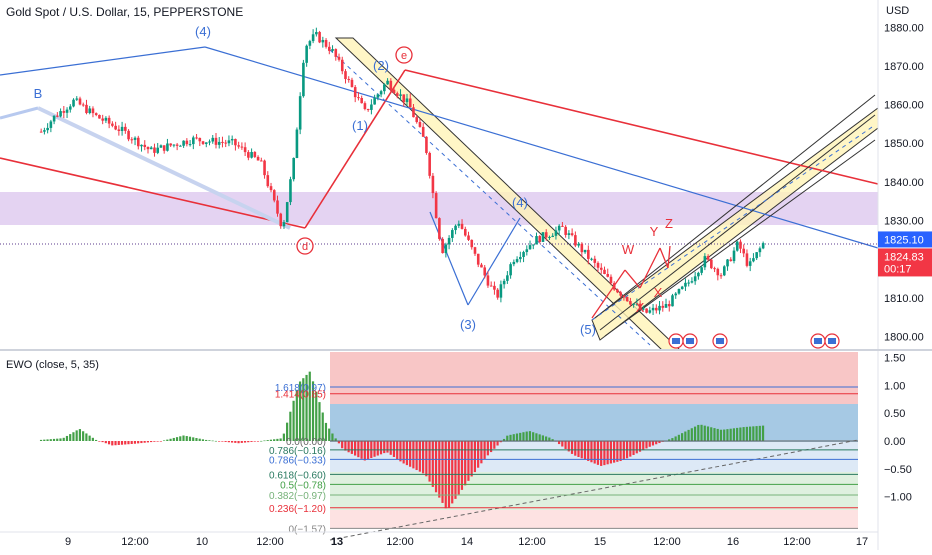 Image resolution: width=932 pixels, height=555 pixels. What do you see at coordinates (355, 149) in the screenshot?
I see `red-trendline-d-e` at bounding box center [355, 149].